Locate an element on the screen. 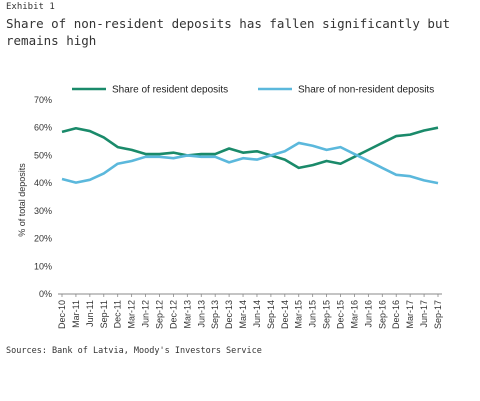 The image size is (480, 401). x-tick-label: Dec-12 is located at coordinates (173, 314).